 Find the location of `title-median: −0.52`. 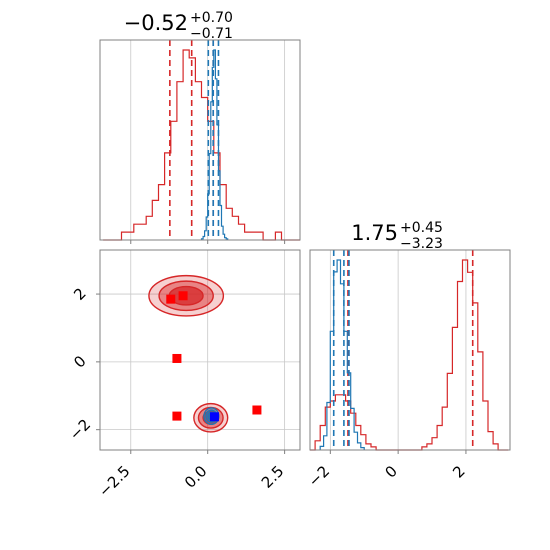

title-median: −0.52 is located at coordinates (156, 23).